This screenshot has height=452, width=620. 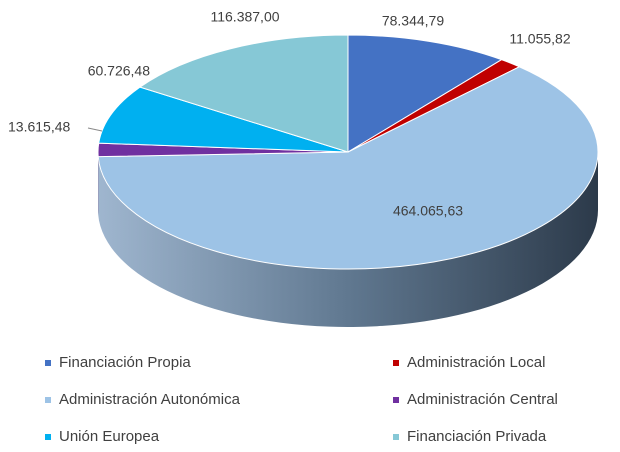 What do you see at coordinates (539, 39) in the screenshot?
I see `data-label: 11.055,82` at bounding box center [539, 39].